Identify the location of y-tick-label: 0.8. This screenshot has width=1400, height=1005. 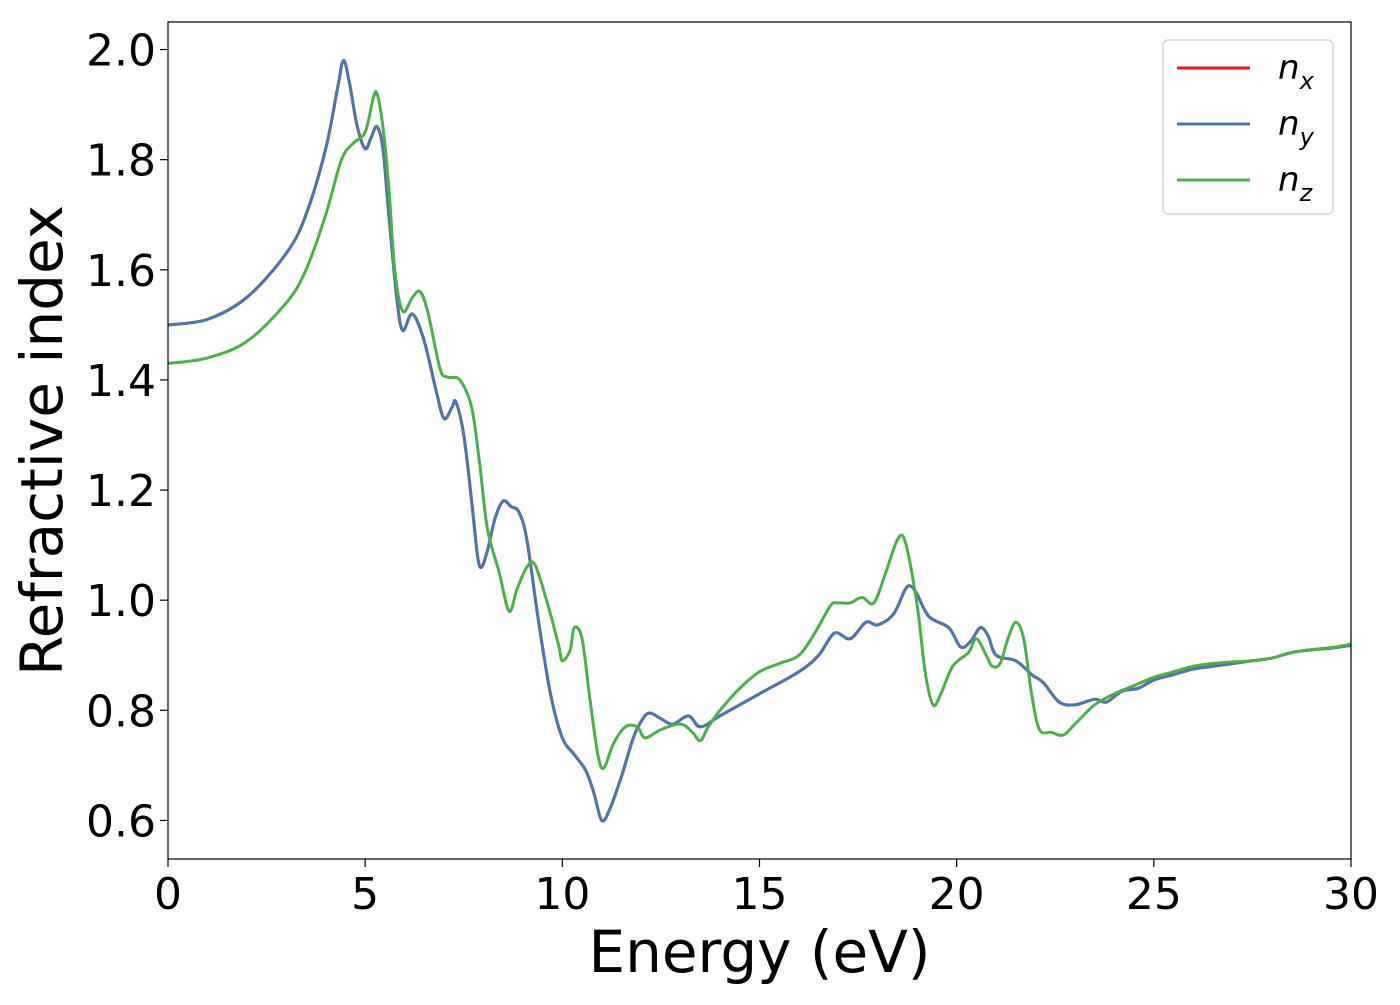
(121, 711).